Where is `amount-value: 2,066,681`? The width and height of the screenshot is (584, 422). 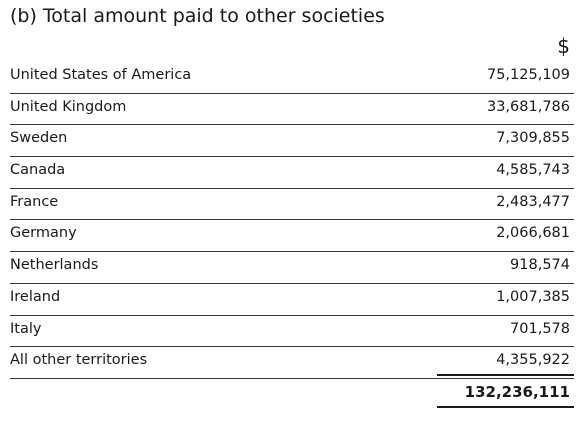 amount-value: 2,066,681 is located at coordinates (533, 233).